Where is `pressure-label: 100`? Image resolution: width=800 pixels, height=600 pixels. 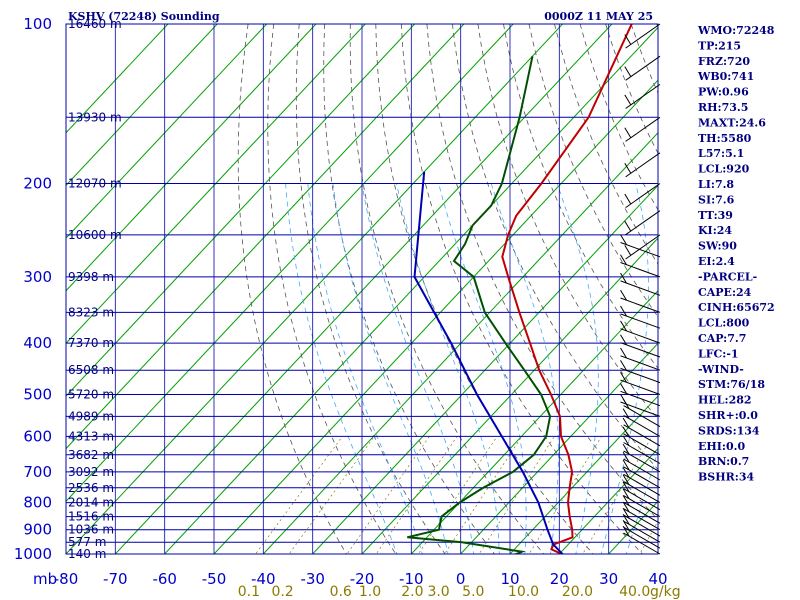 pressure-label: 100 is located at coordinates (37, 24).